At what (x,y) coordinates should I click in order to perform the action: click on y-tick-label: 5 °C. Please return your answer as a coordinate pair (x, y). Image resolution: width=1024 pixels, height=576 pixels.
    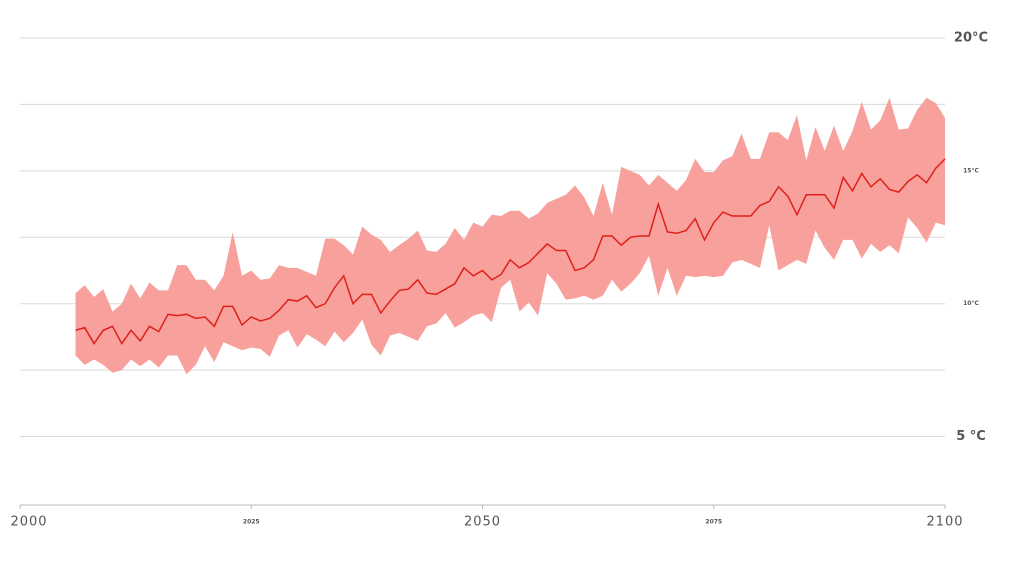
    Looking at the image, I should click on (971, 436).